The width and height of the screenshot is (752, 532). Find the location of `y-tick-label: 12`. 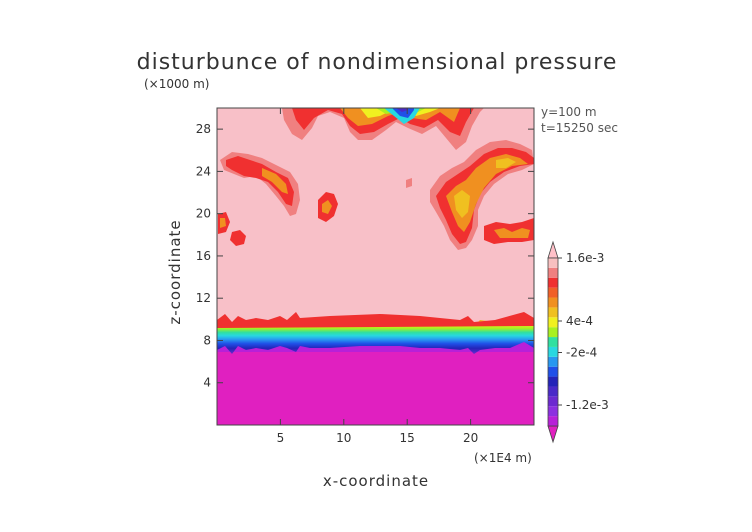

y-tick-label: 12 is located at coordinates (203, 298).